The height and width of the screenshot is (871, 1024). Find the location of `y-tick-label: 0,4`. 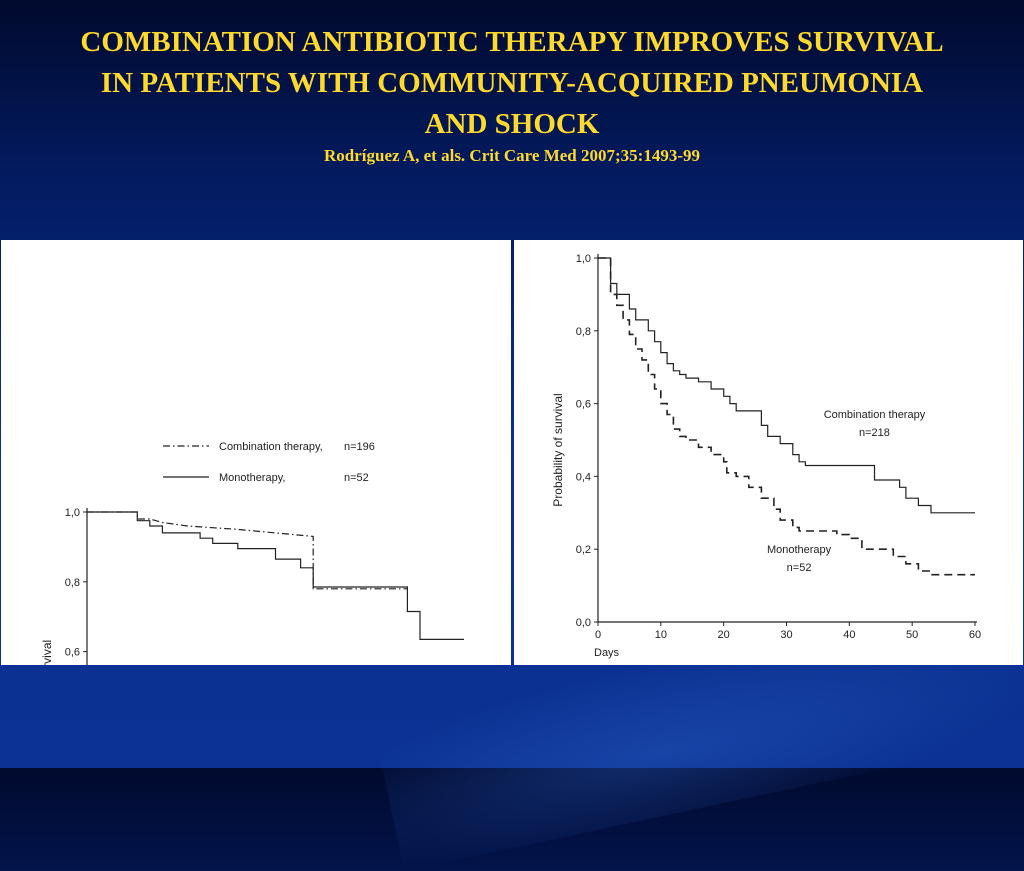

y-tick-label: 0,4 is located at coordinates (583, 477).